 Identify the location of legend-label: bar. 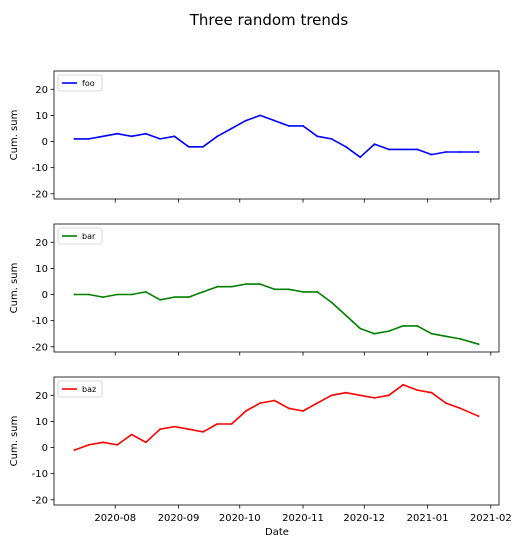
(89, 236).